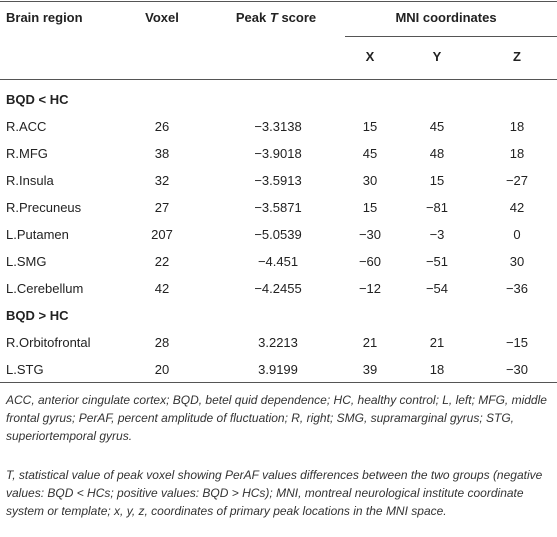 Image resolution: width=557 pixels, height=537 pixels. Describe the element at coordinates (370, 261) in the screenshot. I see `value-cell: −60` at that location.